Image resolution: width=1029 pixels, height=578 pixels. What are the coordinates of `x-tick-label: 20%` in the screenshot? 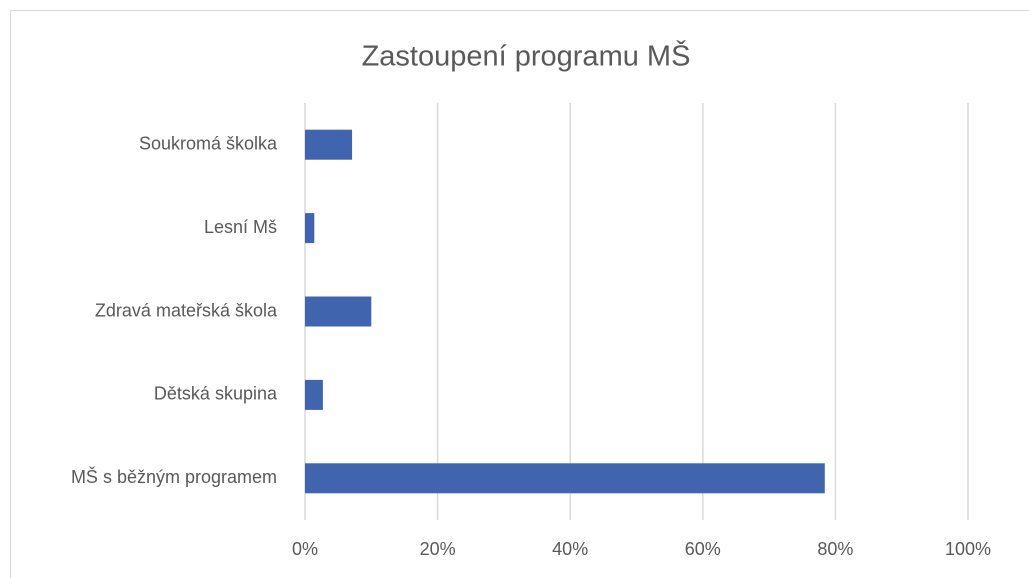 It's located at (438, 549).